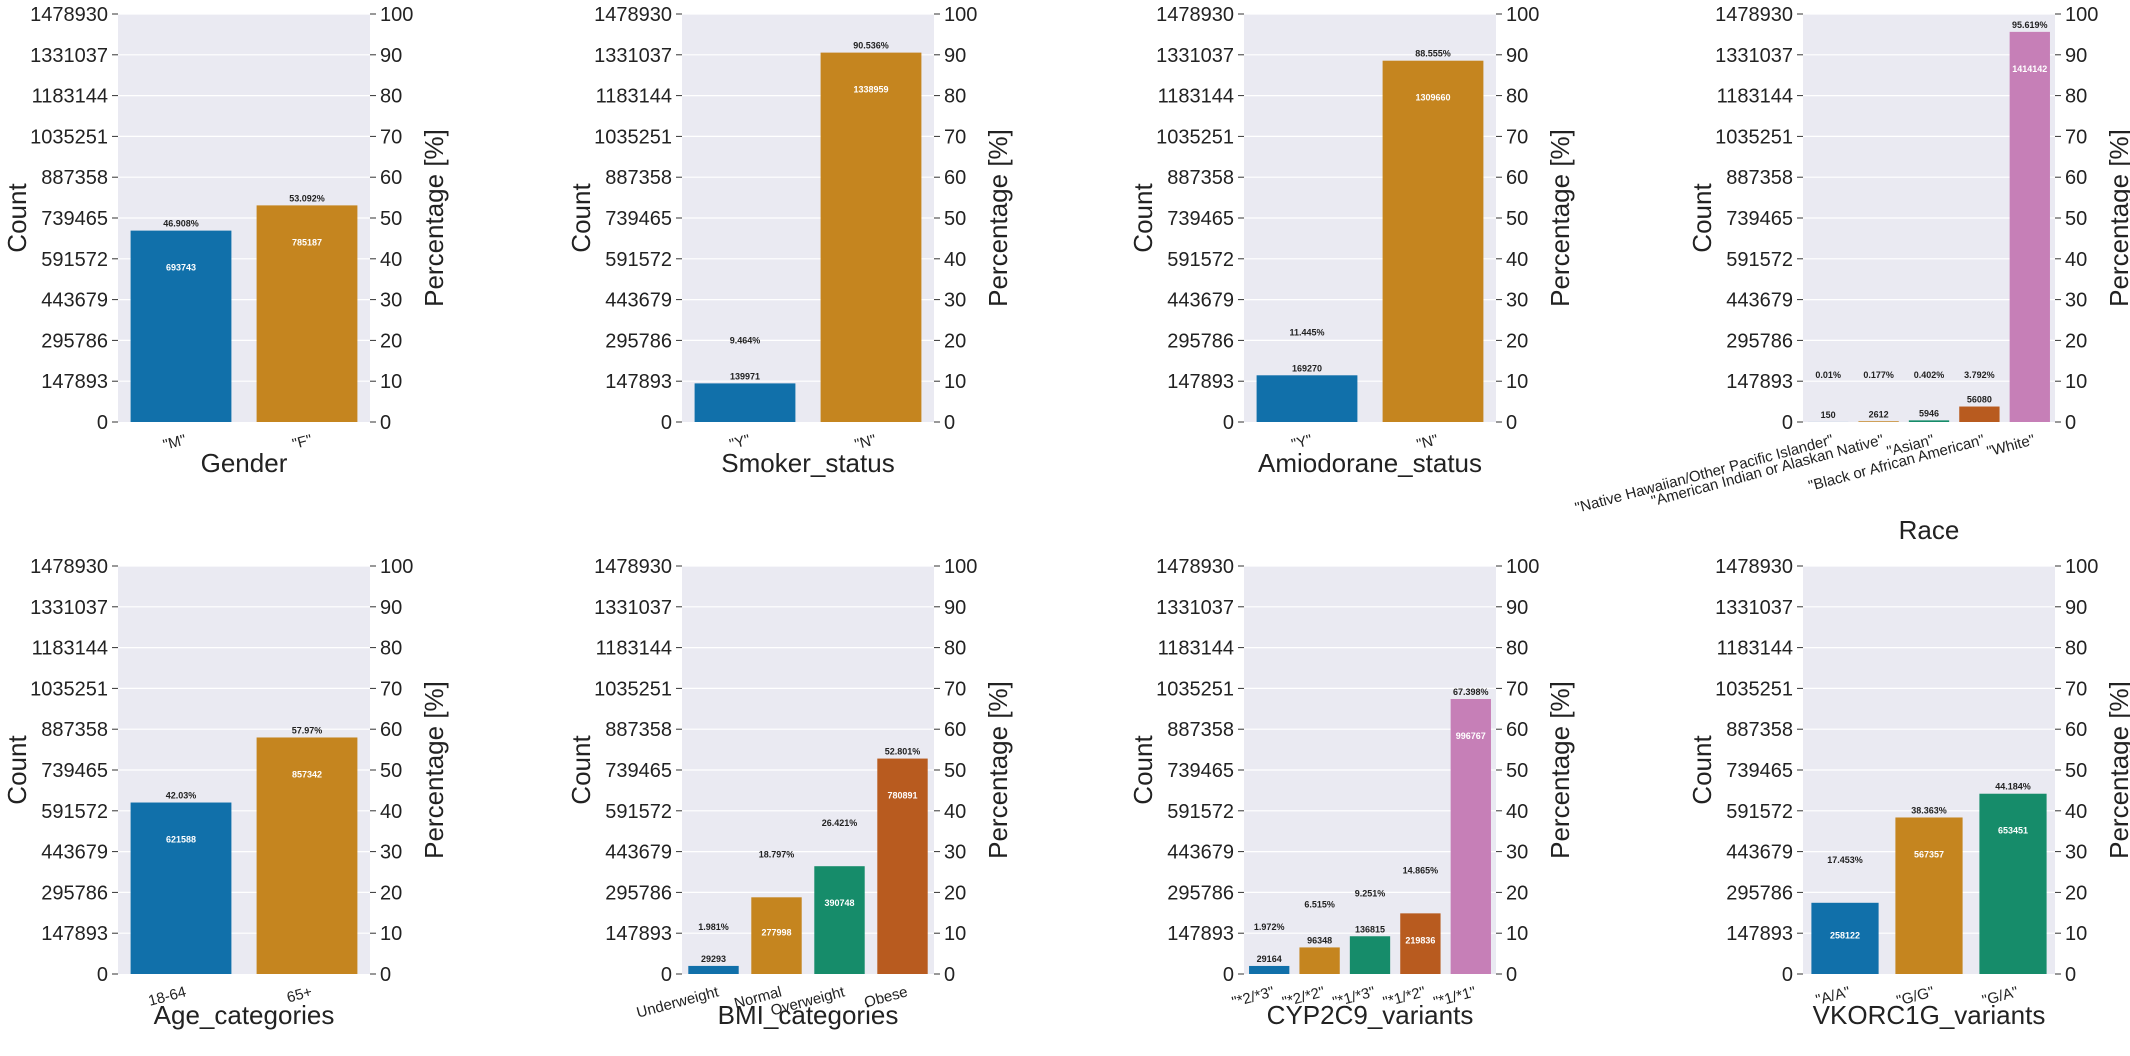 The width and height of the screenshot is (2130, 1056). I want to click on y-tick-label: 739465, so click(74, 771).